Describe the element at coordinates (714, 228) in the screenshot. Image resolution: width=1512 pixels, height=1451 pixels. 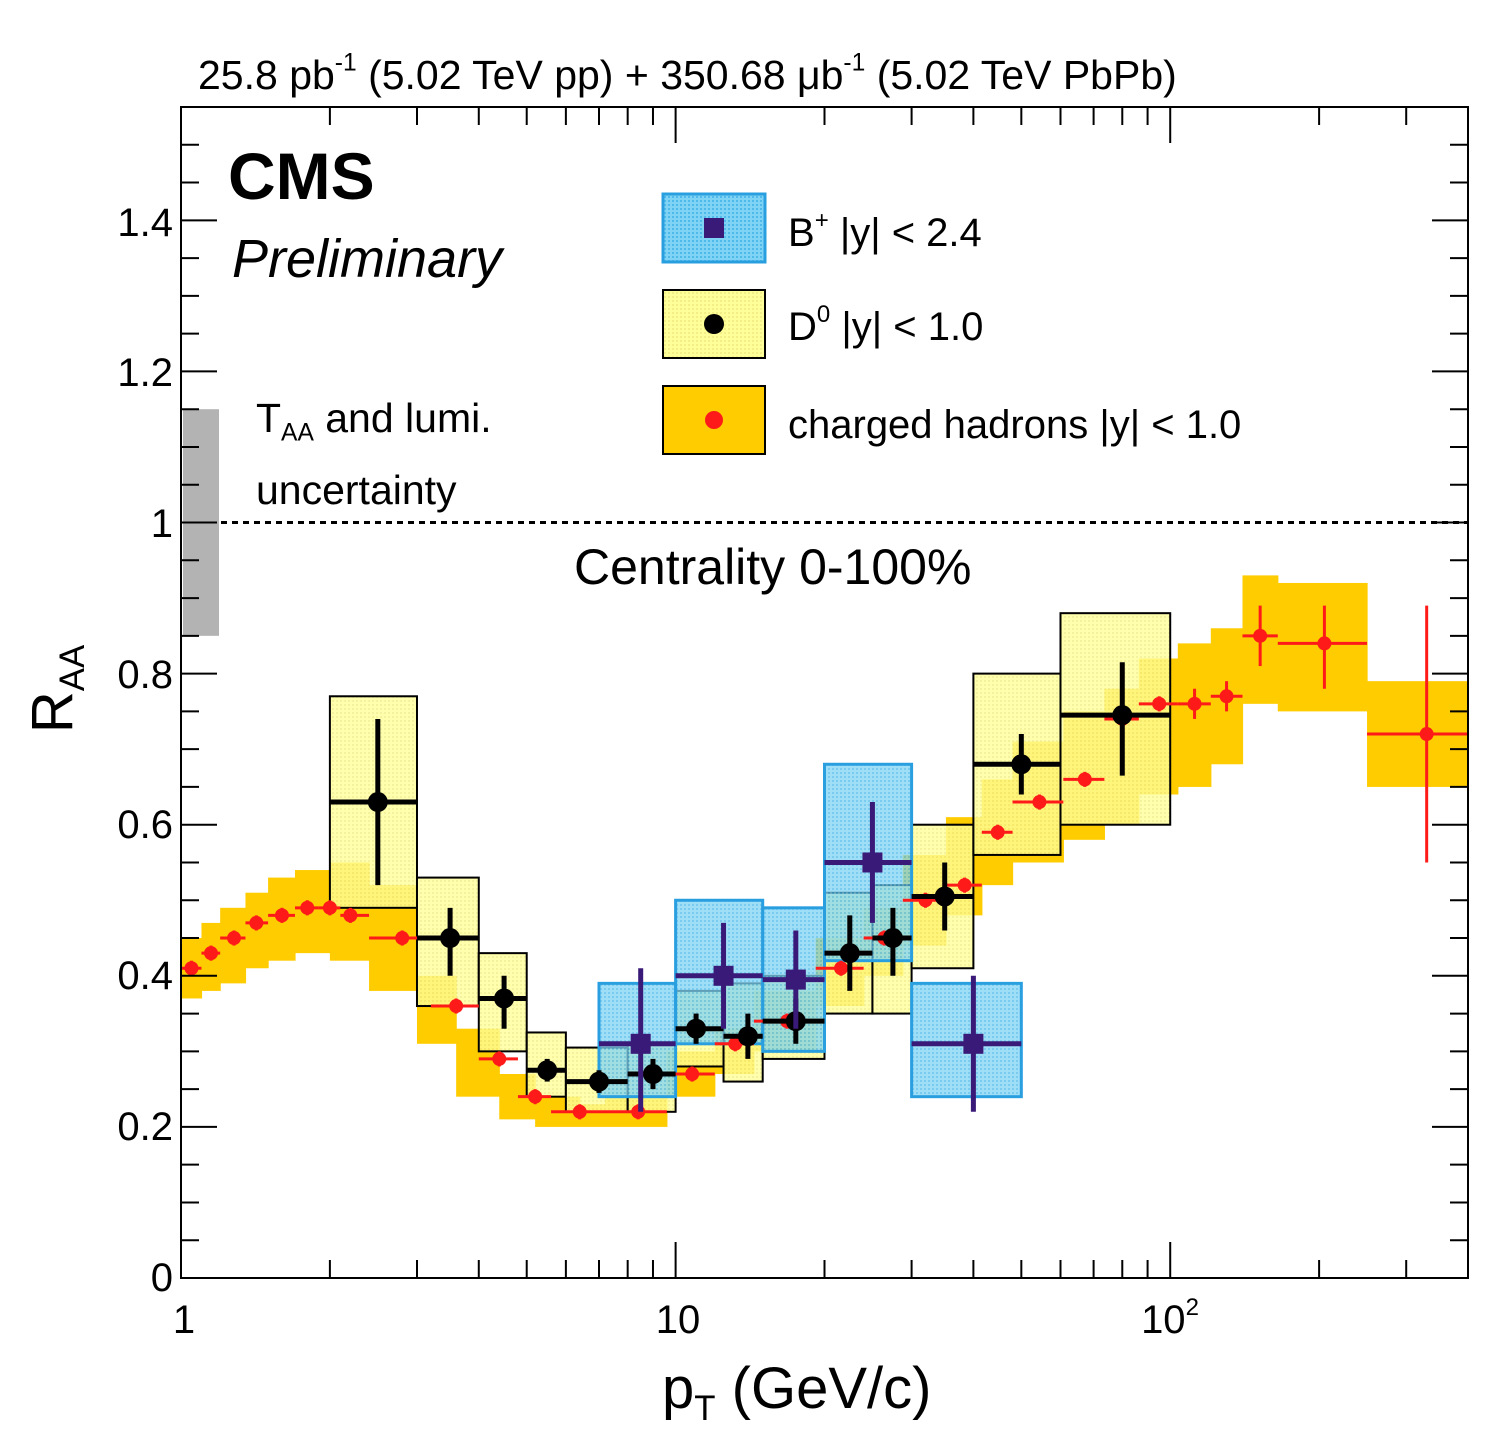
I see `legend-bplus-marker` at that location.